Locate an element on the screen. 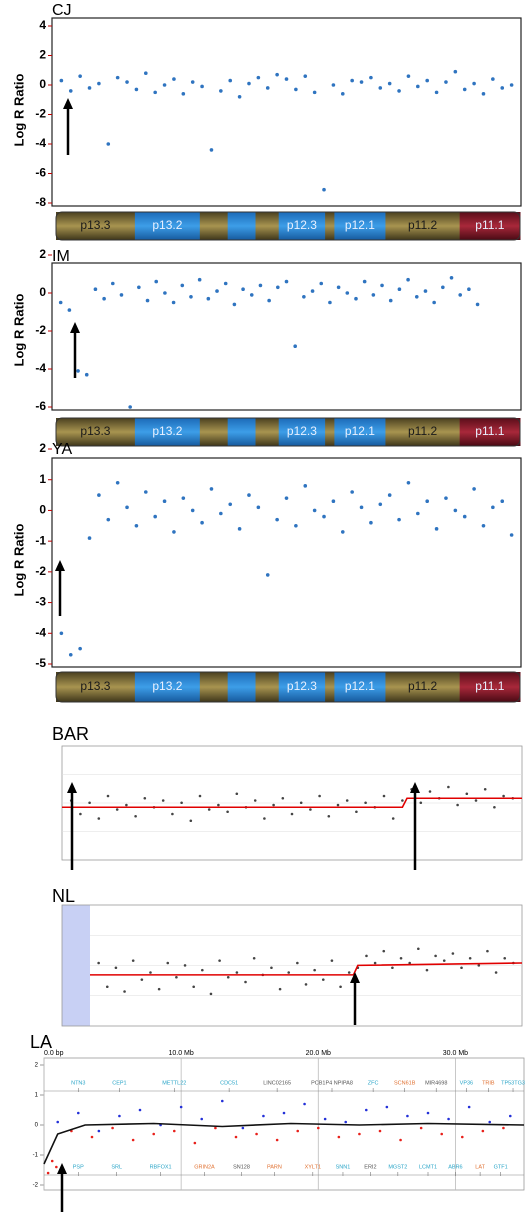  ideogram-label: p12.3 is located at coordinates (302, 225).